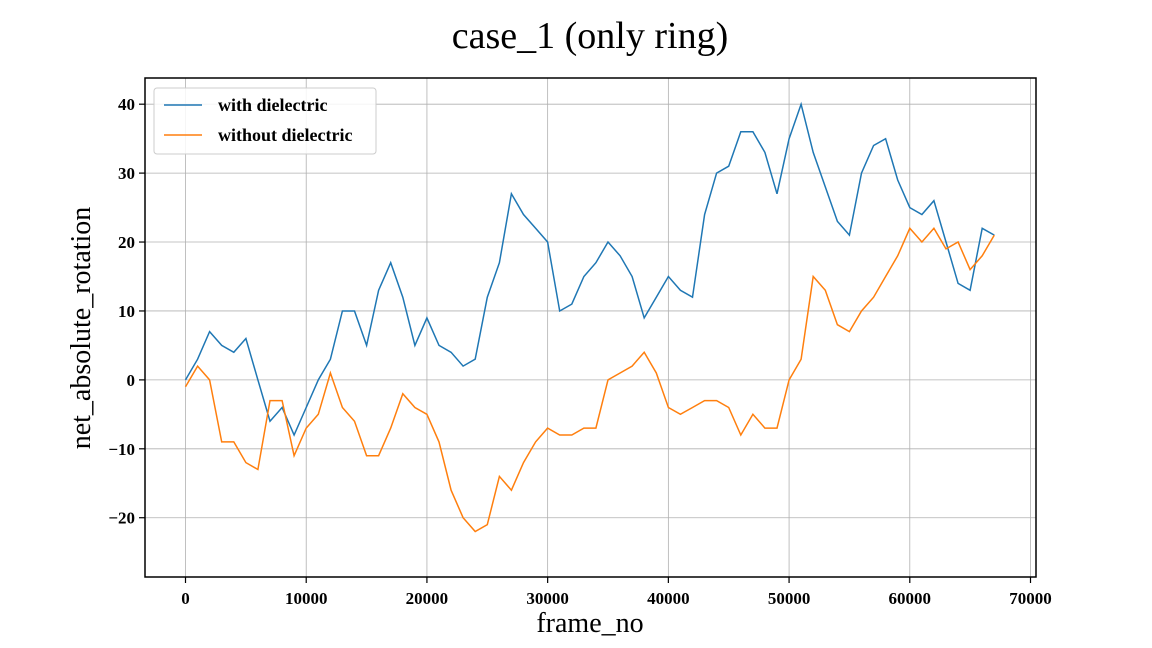  Describe the element at coordinates (306, 598) in the screenshot. I see `x-tick-label: 10000` at that location.